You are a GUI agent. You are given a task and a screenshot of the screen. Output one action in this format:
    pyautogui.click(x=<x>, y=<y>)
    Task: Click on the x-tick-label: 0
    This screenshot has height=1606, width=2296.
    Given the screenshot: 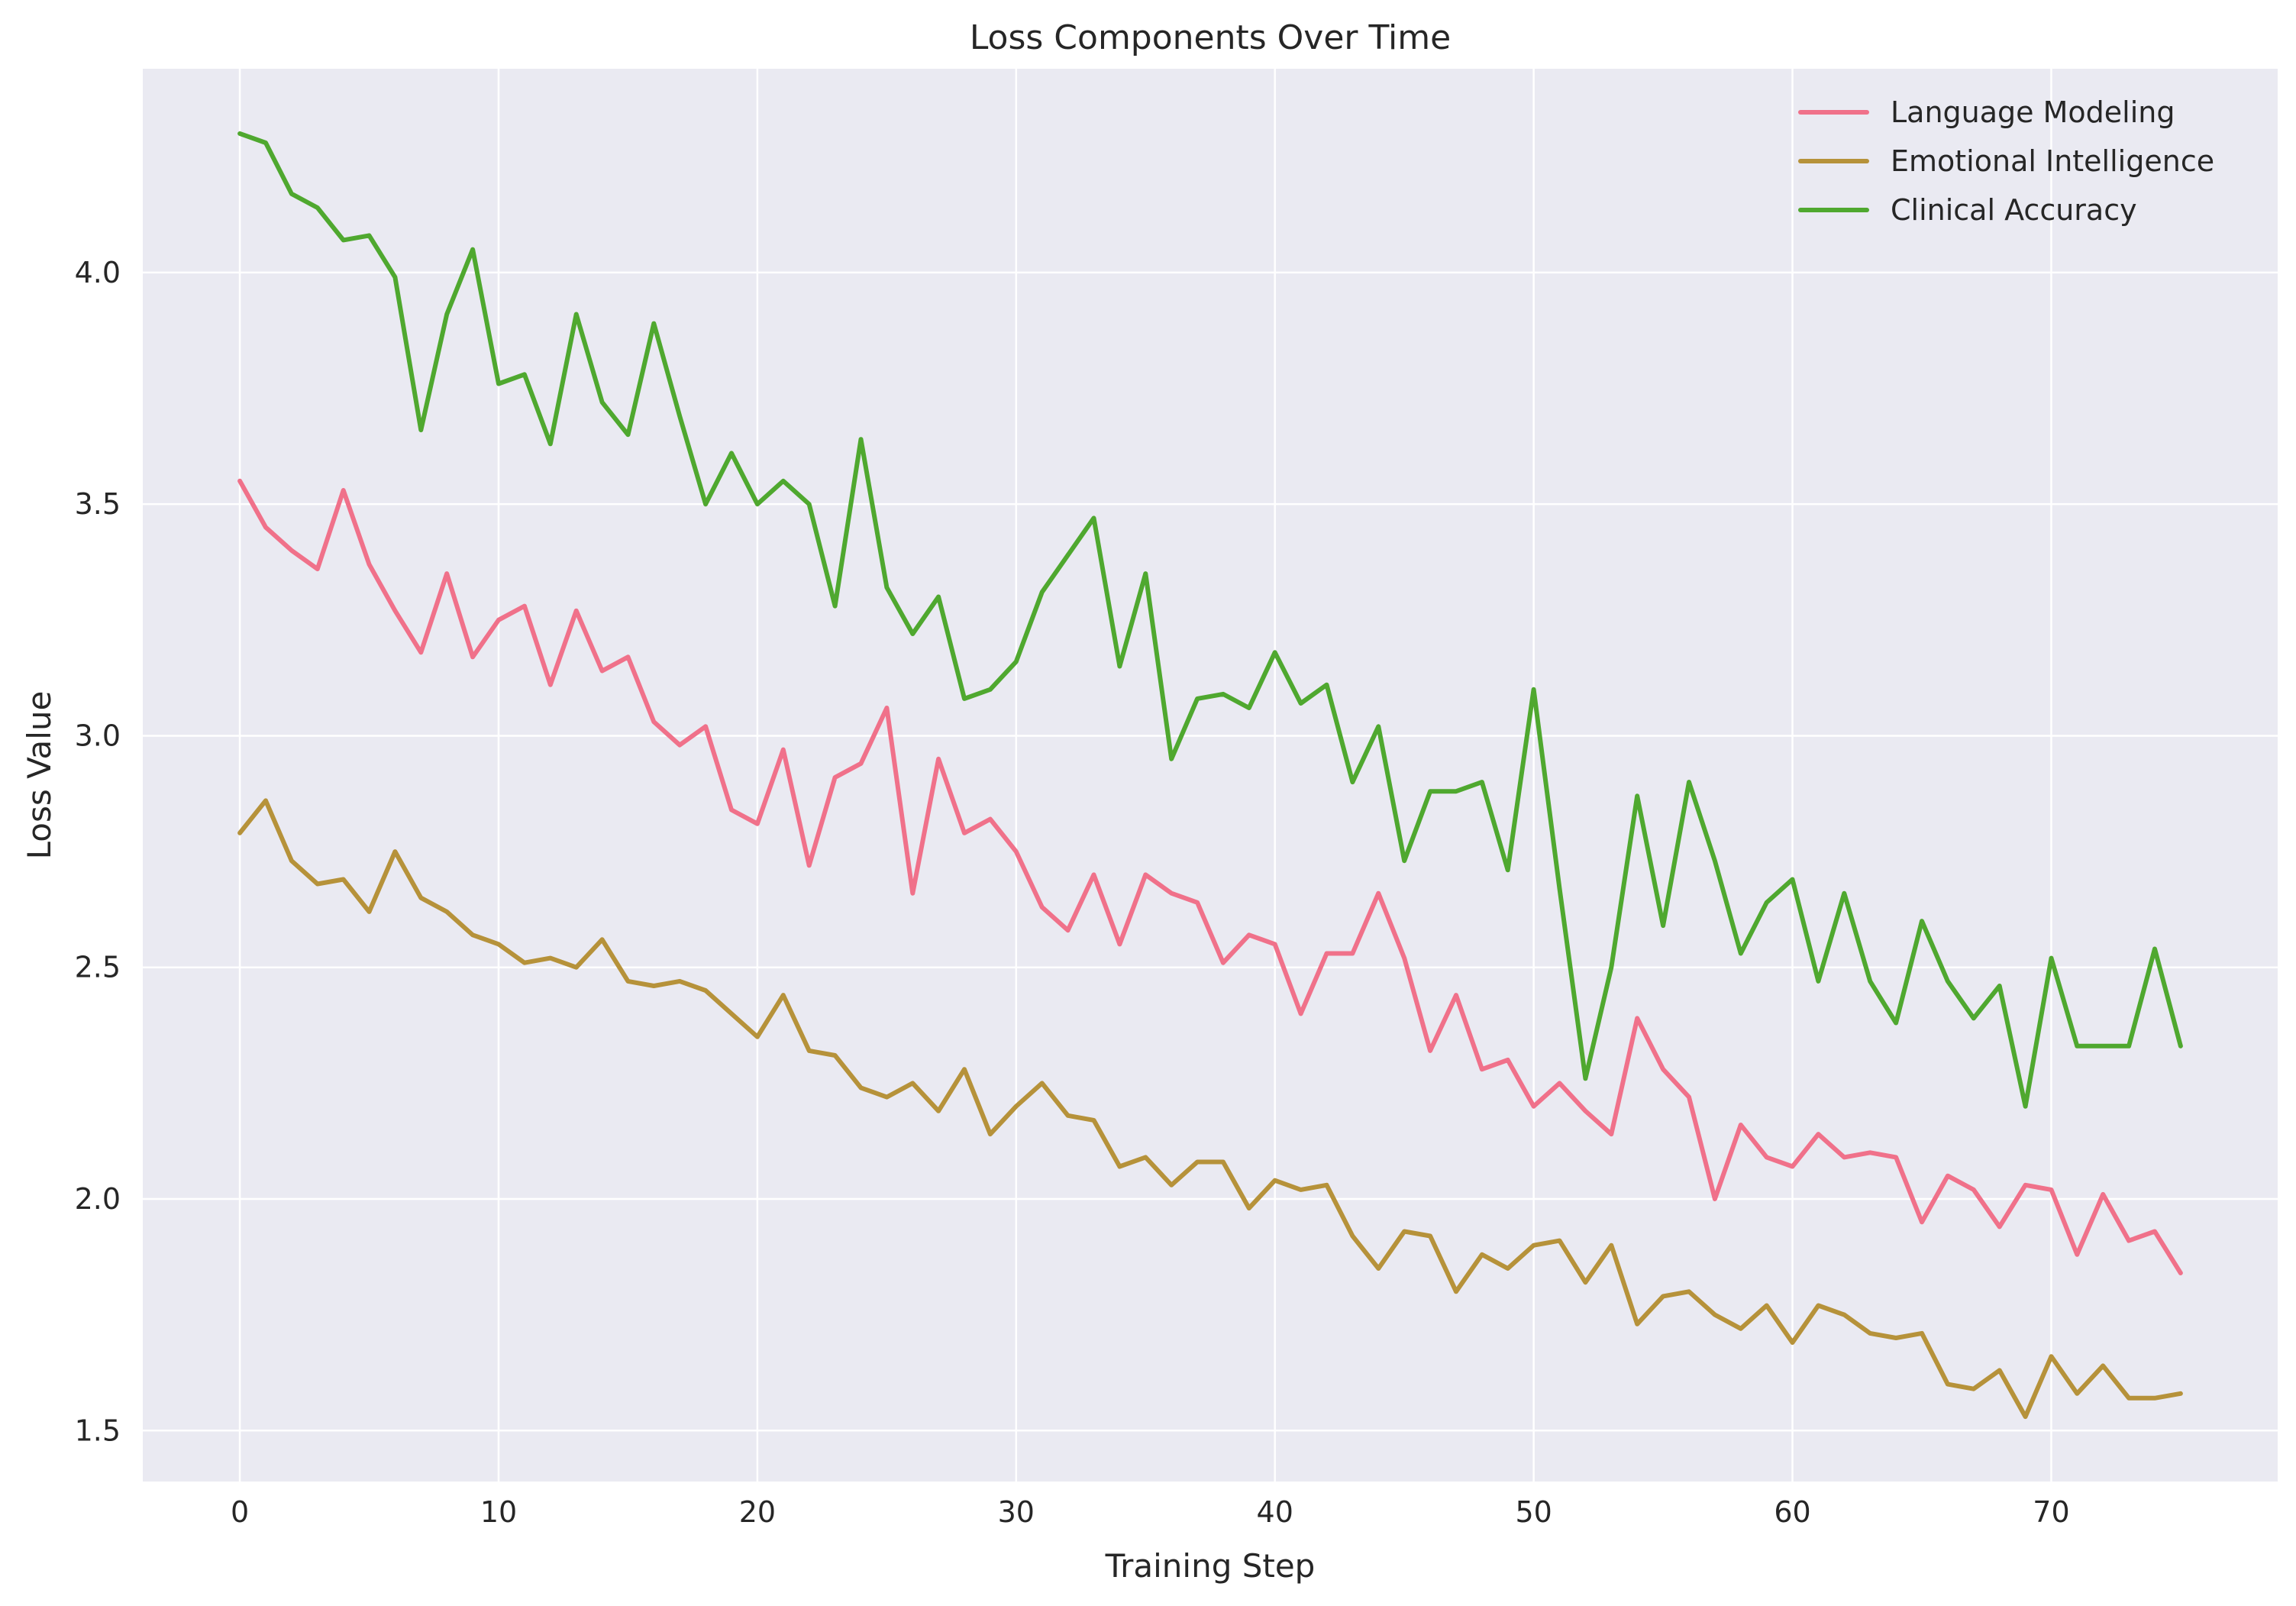 What is the action you would take?
    pyautogui.click(x=240, y=1512)
    